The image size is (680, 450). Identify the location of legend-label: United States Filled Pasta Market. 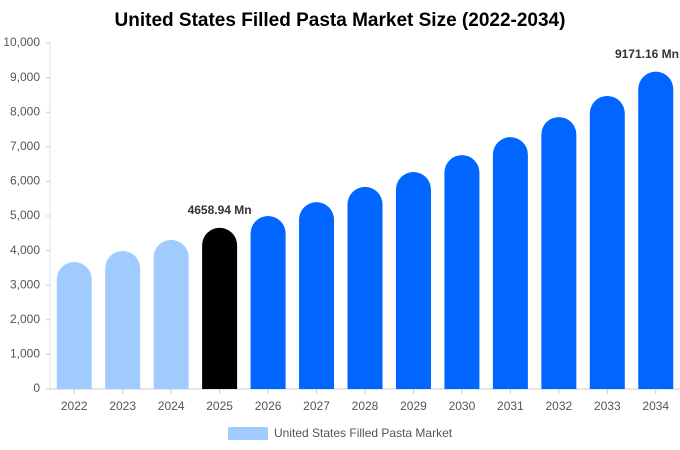
(363, 433).